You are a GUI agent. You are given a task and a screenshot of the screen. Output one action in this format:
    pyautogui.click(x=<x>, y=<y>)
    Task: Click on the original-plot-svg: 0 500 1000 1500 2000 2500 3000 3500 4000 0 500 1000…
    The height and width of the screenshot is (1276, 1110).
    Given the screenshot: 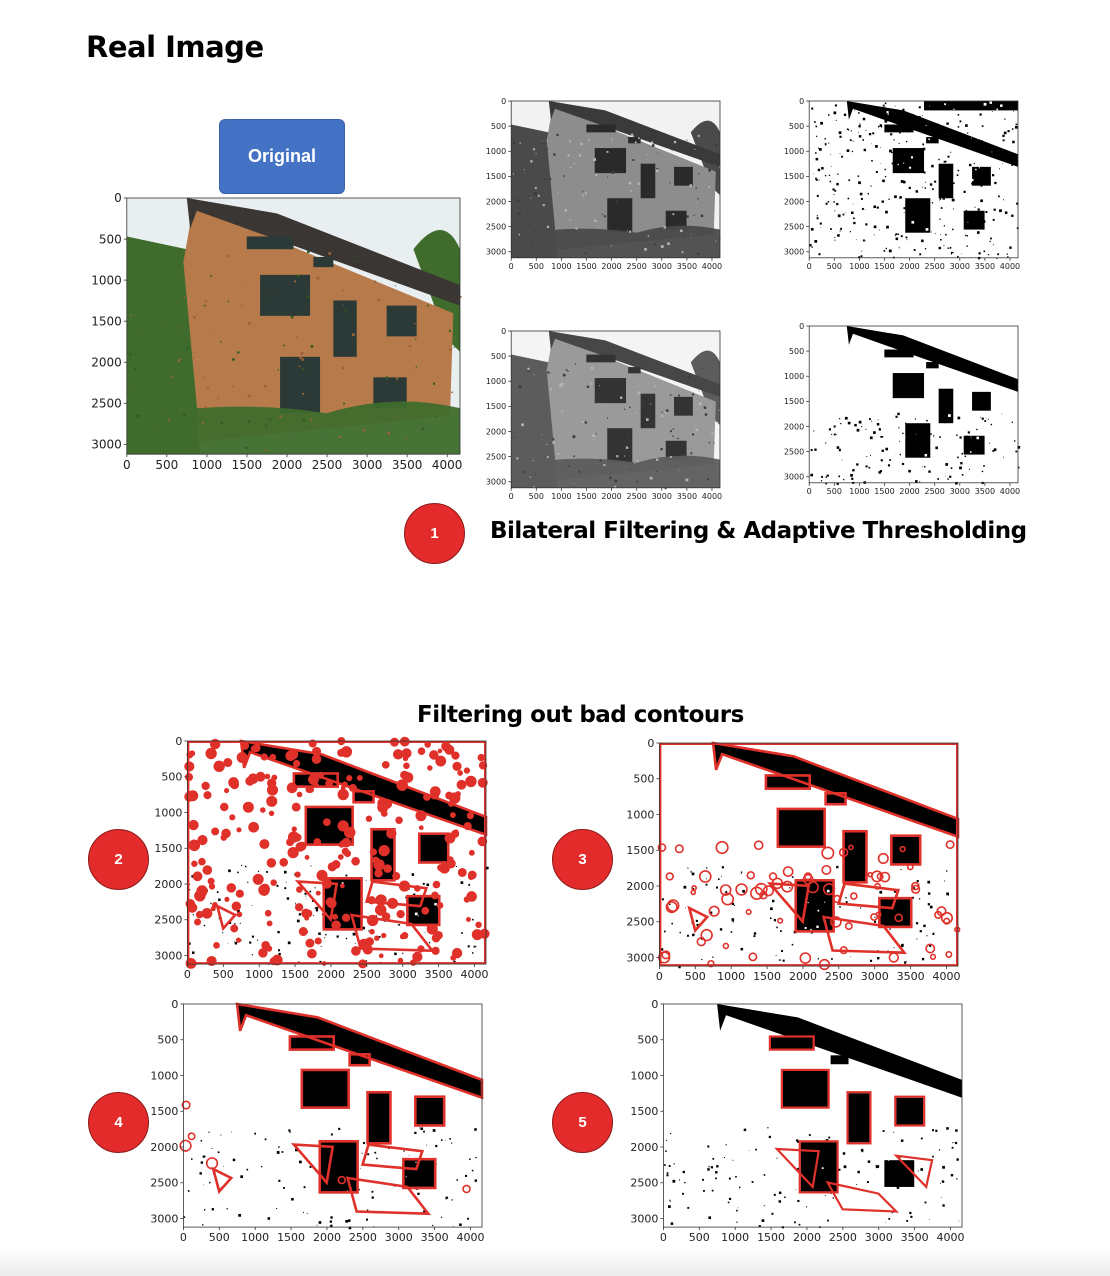 What is the action you would take?
    pyautogui.click(x=277, y=331)
    